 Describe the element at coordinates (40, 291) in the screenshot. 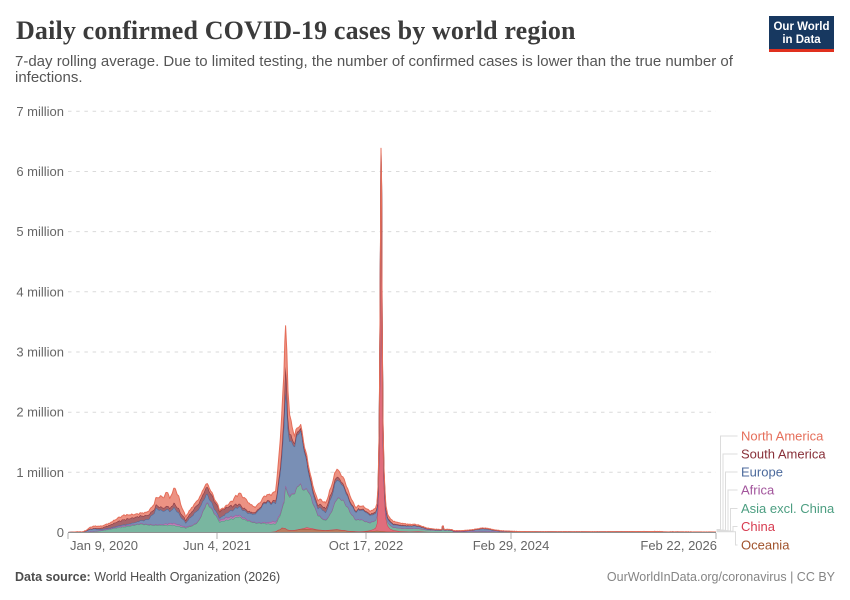

I see `svg-text: 4 million` at that location.